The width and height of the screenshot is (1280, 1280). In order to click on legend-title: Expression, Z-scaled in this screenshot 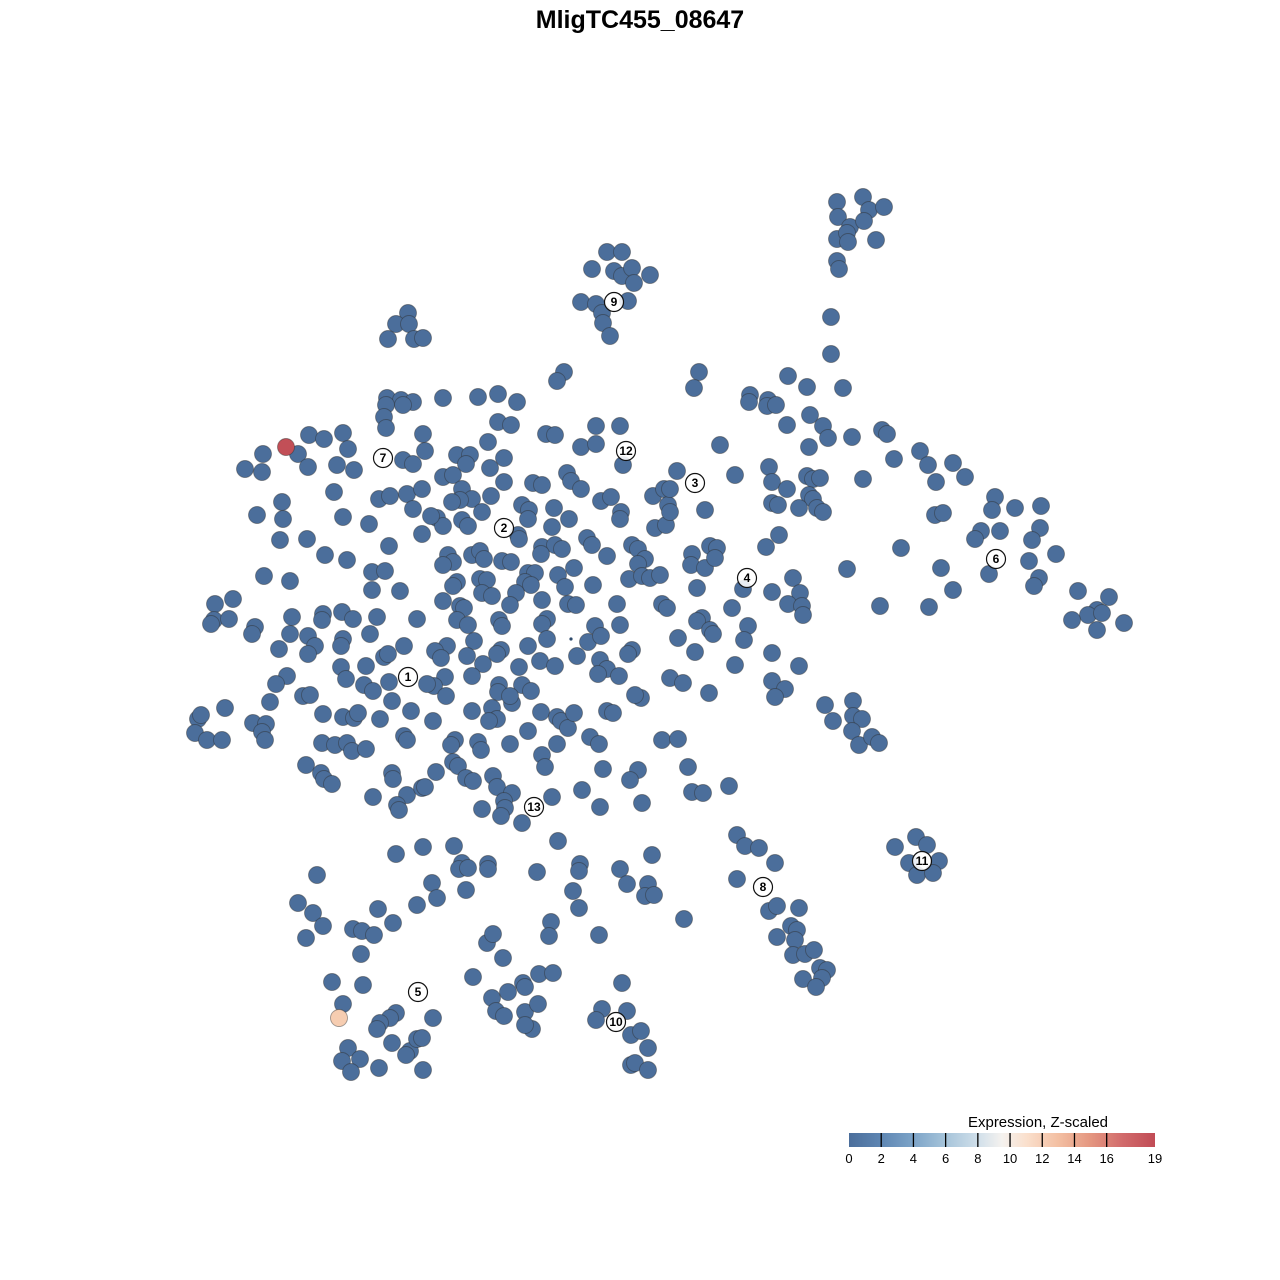, I will do `click(1038, 1122)`.